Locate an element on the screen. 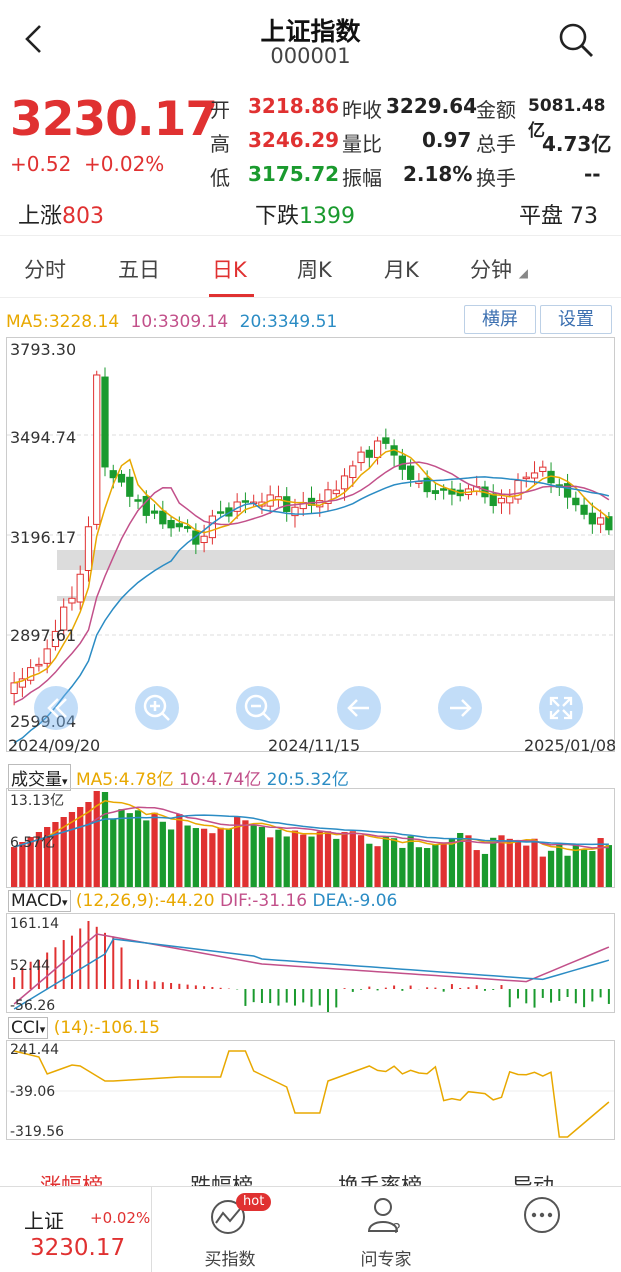  prev-close-value: 3229.64 is located at coordinates (432, 106).